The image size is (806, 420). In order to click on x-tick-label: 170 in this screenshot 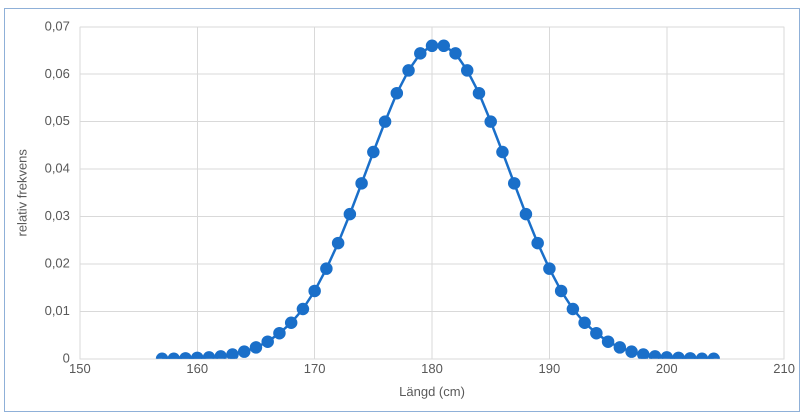, I will do `click(315, 368)`.